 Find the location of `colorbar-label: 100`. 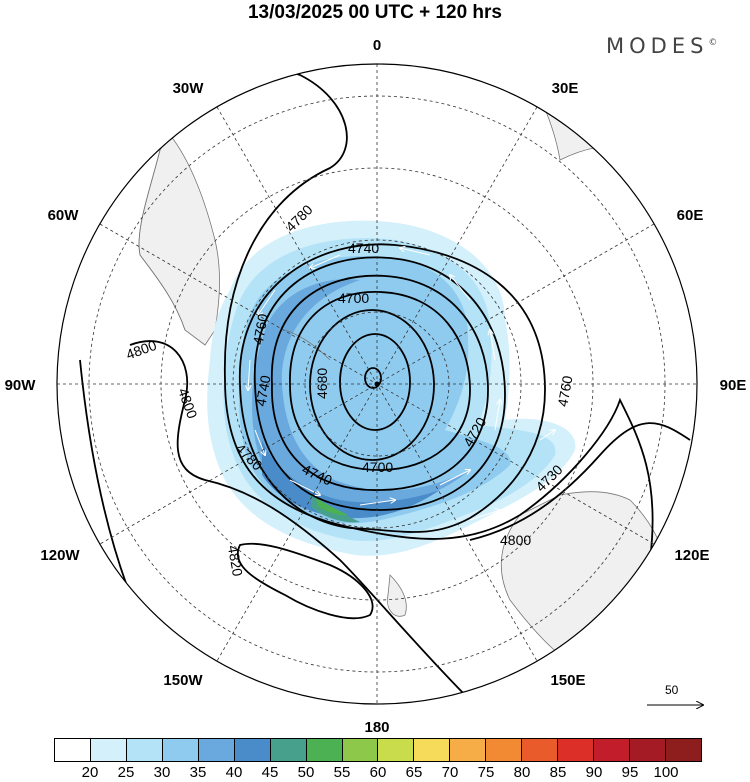

colorbar-label: 100 is located at coordinates (666, 772).